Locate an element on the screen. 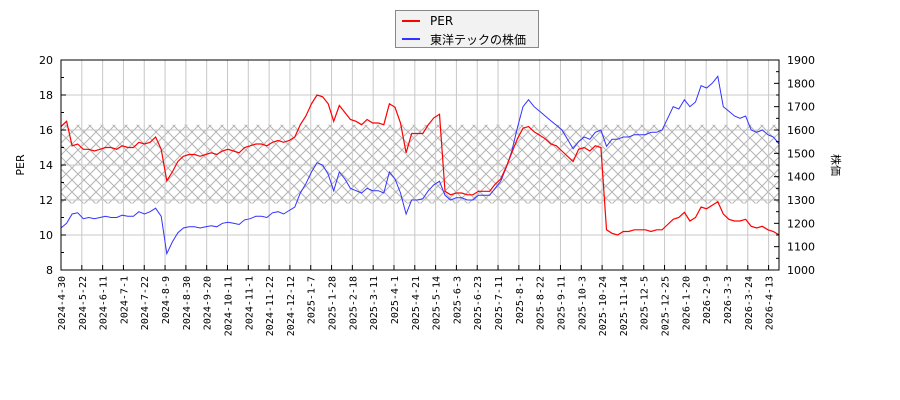 The width and height of the screenshot is (900, 400). x-tick-label: 2025-4-1 is located at coordinates (395, 300).